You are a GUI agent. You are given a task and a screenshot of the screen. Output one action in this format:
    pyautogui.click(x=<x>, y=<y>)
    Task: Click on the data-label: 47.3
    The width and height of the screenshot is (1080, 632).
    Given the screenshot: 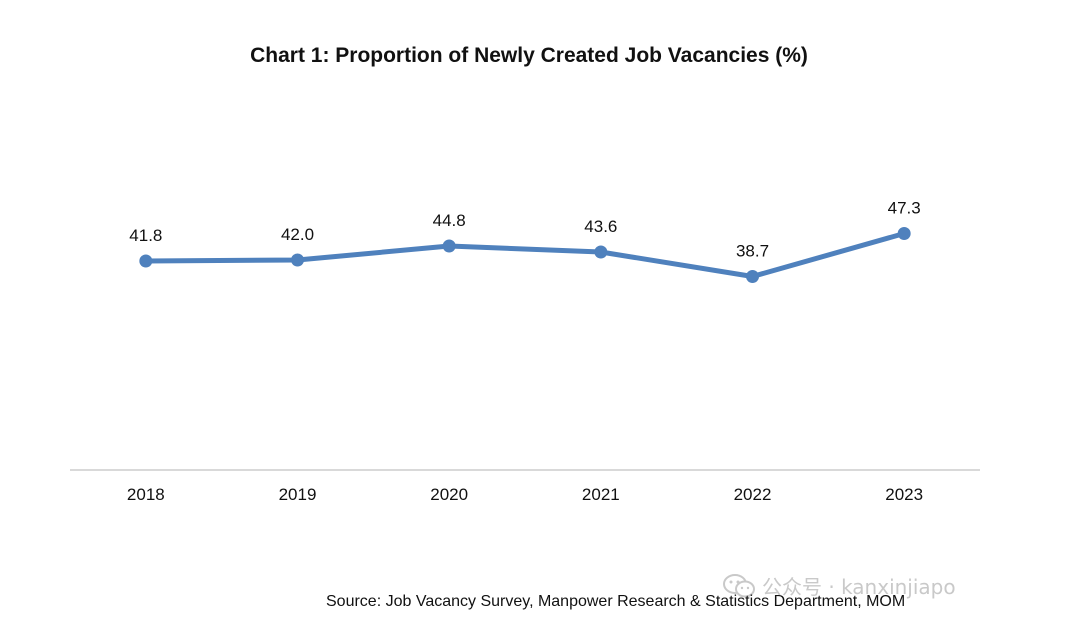 What is the action you would take?
    pyautogui.click(x=904, y=208)
    